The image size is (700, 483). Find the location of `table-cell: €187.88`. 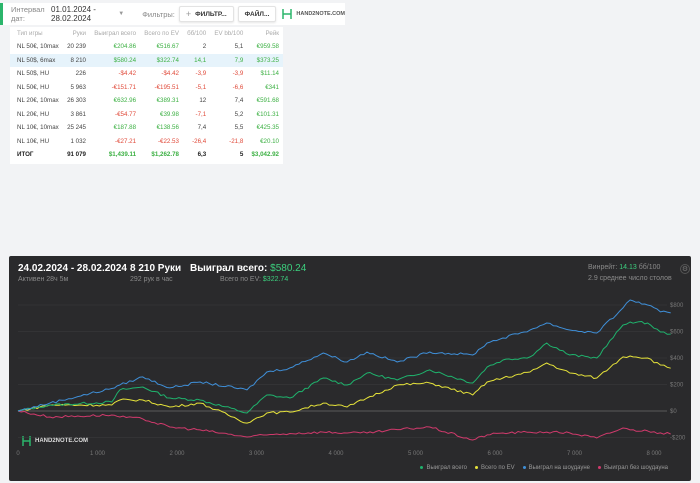

table-cell: €187.88 is located at coordinates (125, 128).